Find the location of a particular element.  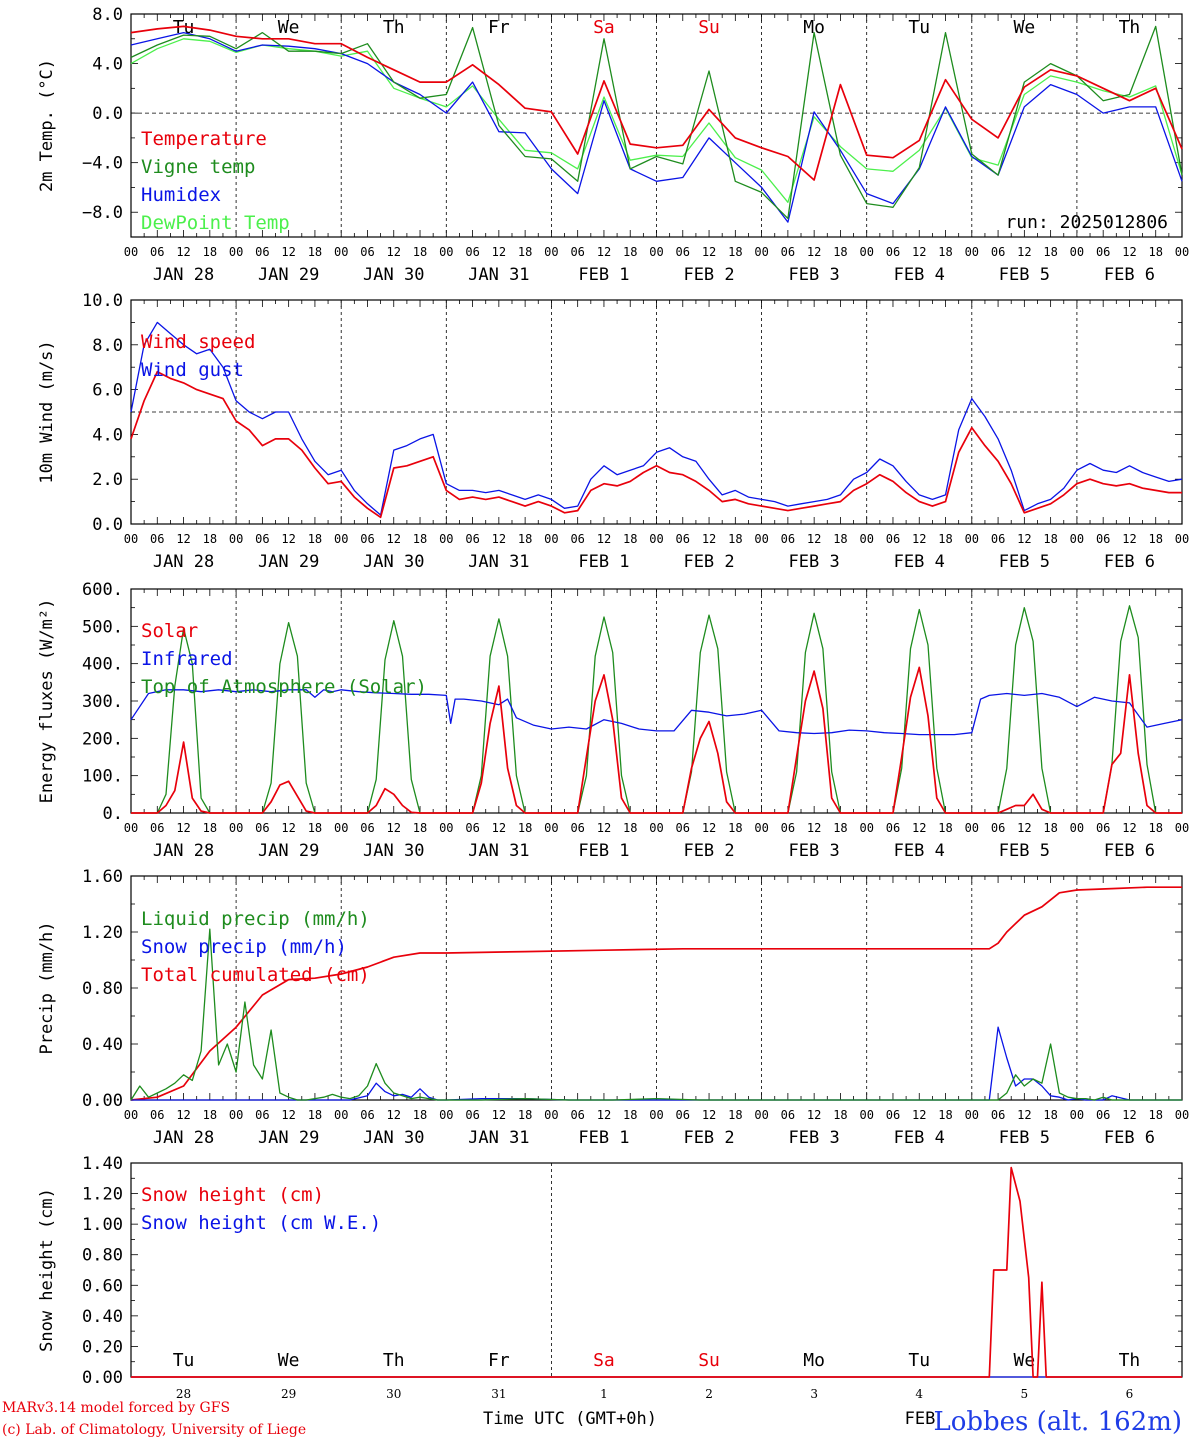

y-axis-title: Precip (mm/h) is located at coordinates (47, 987).